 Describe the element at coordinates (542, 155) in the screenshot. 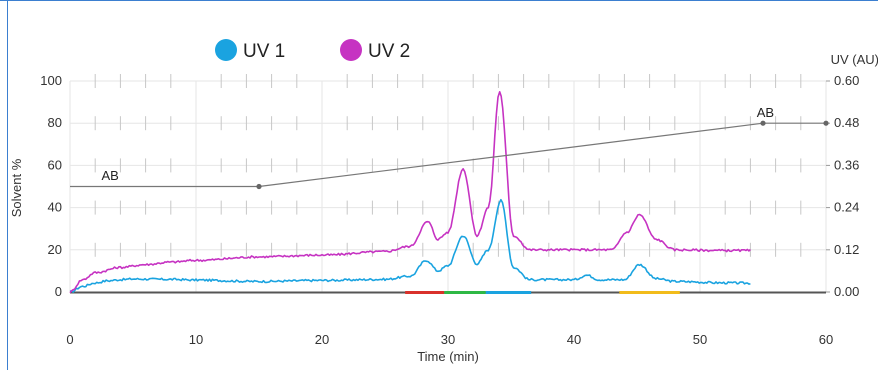

I see `gradient-markers` at that location.